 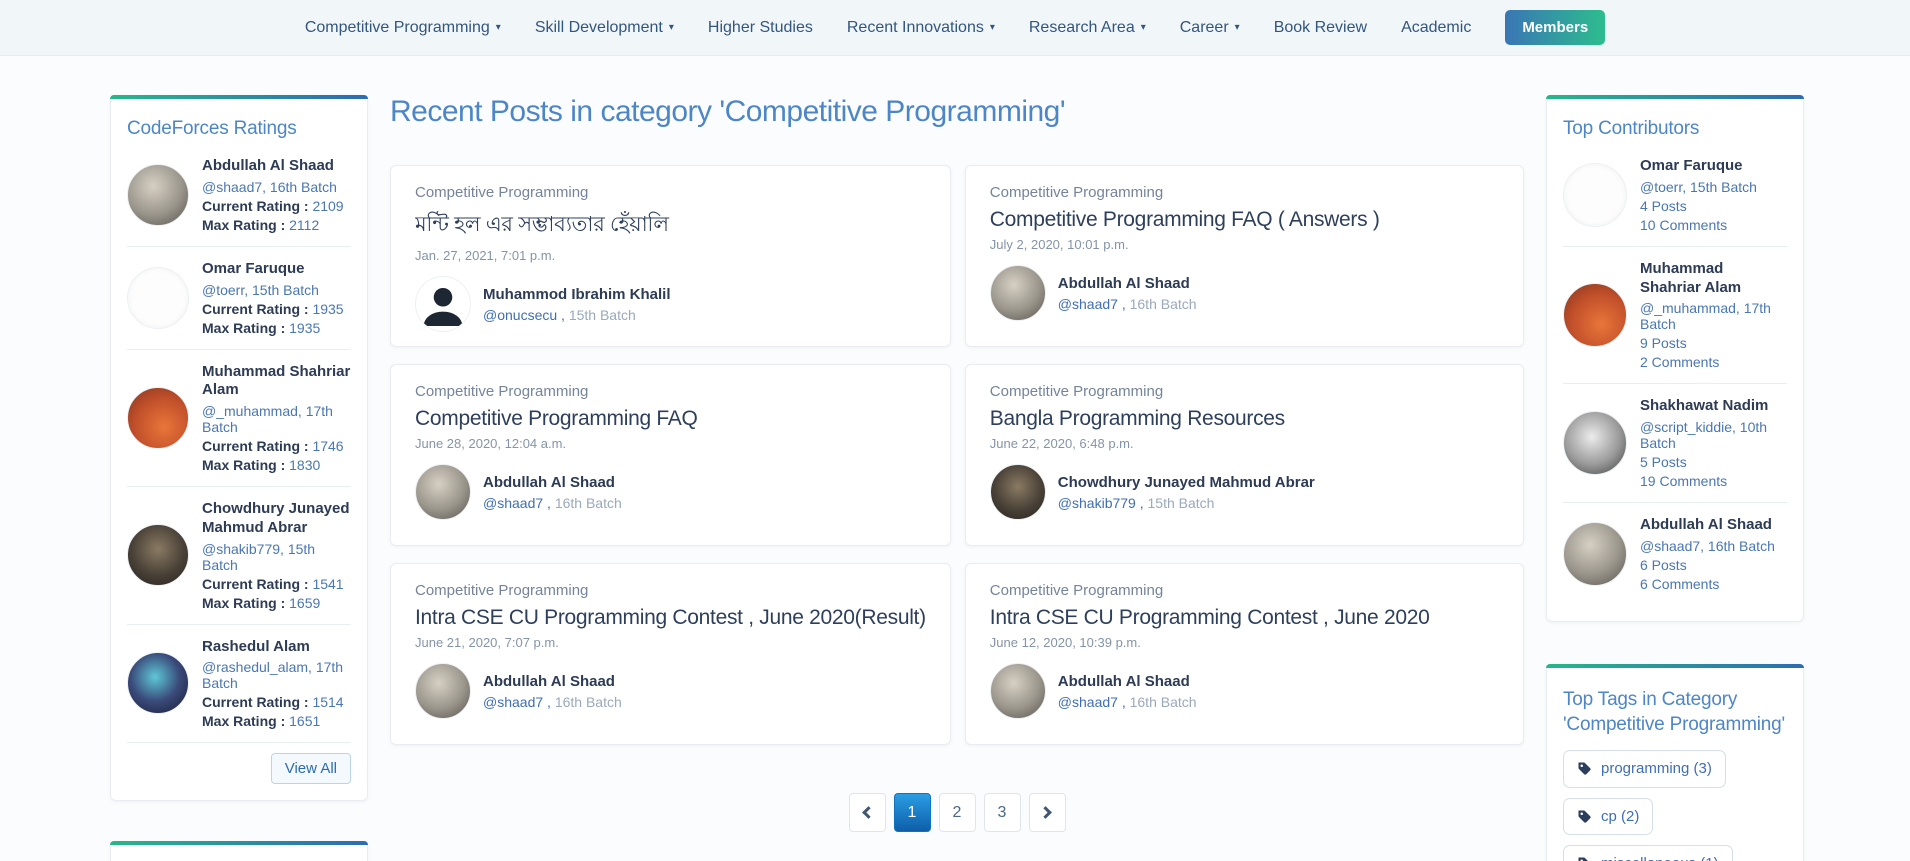 What do you see at coordinates (912, 812) in the screenshot?
I see `pagination-page-1: 1` at bounding box center [912, 812].